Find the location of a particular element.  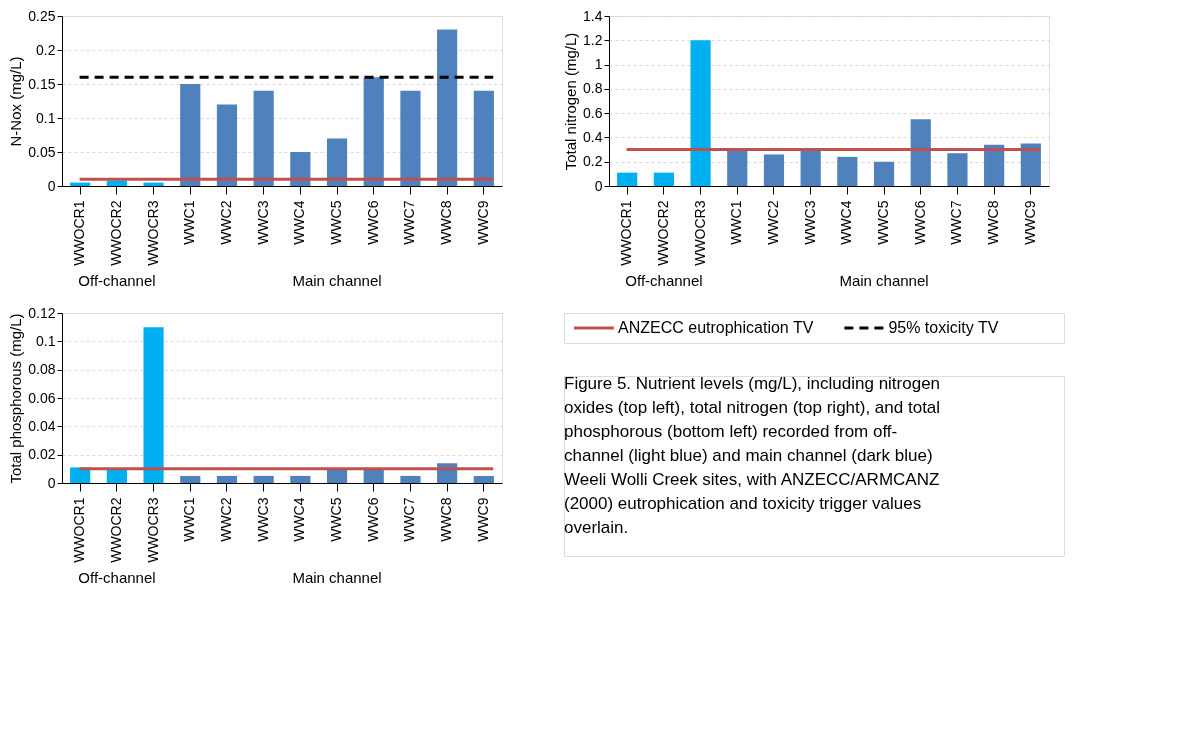

y-tick-label: 0.08 is located at coordinates (42, 369).